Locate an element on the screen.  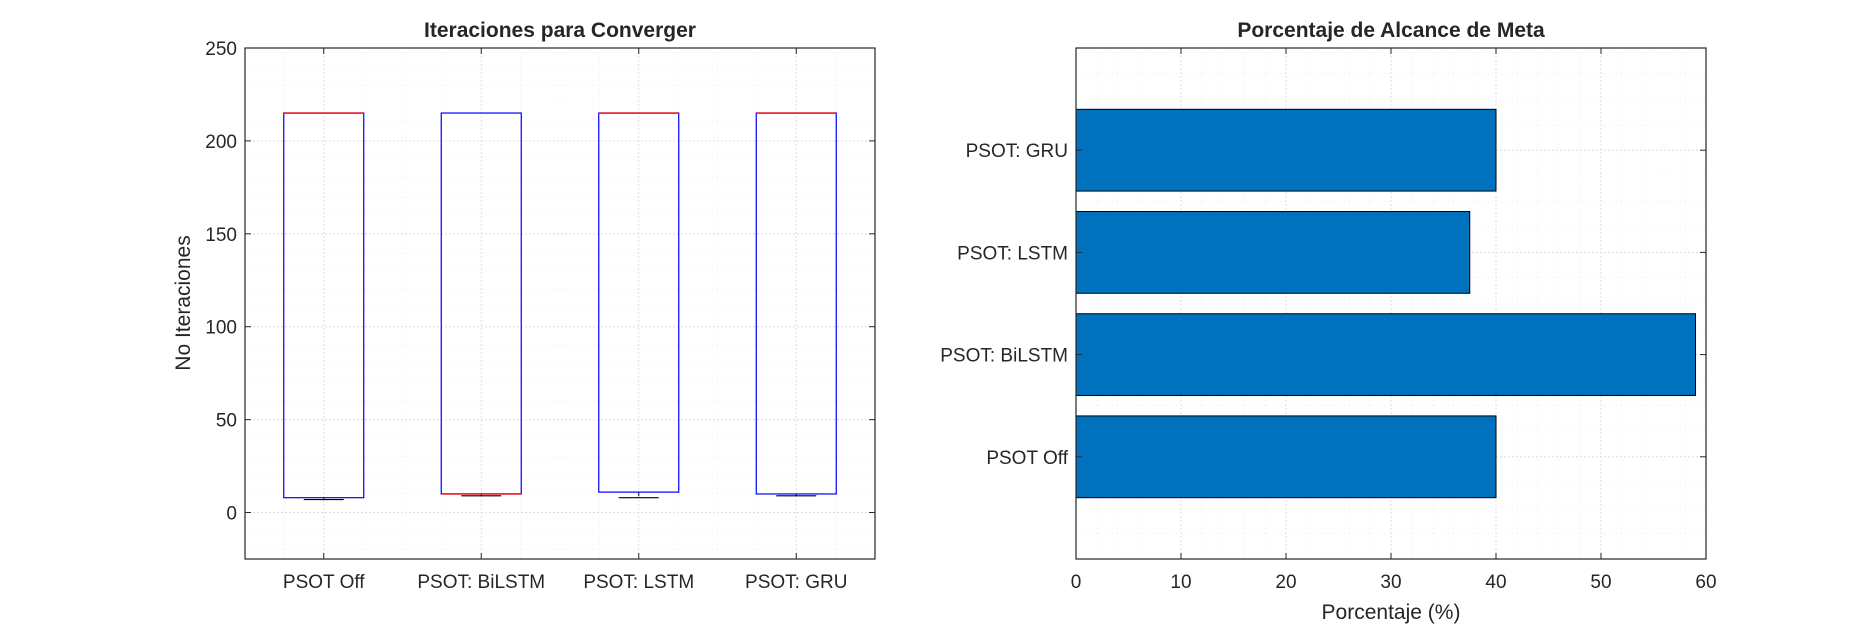
boxplot-xtick-label: PSOT Off is located at coordinates (324, 582).